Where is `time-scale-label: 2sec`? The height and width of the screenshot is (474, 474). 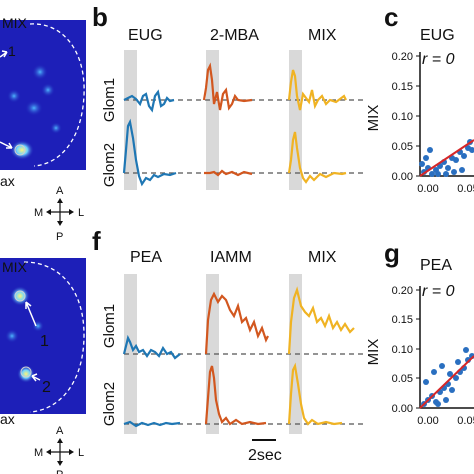
time-scale-label: 2sec is located at coordinates (265, 455).